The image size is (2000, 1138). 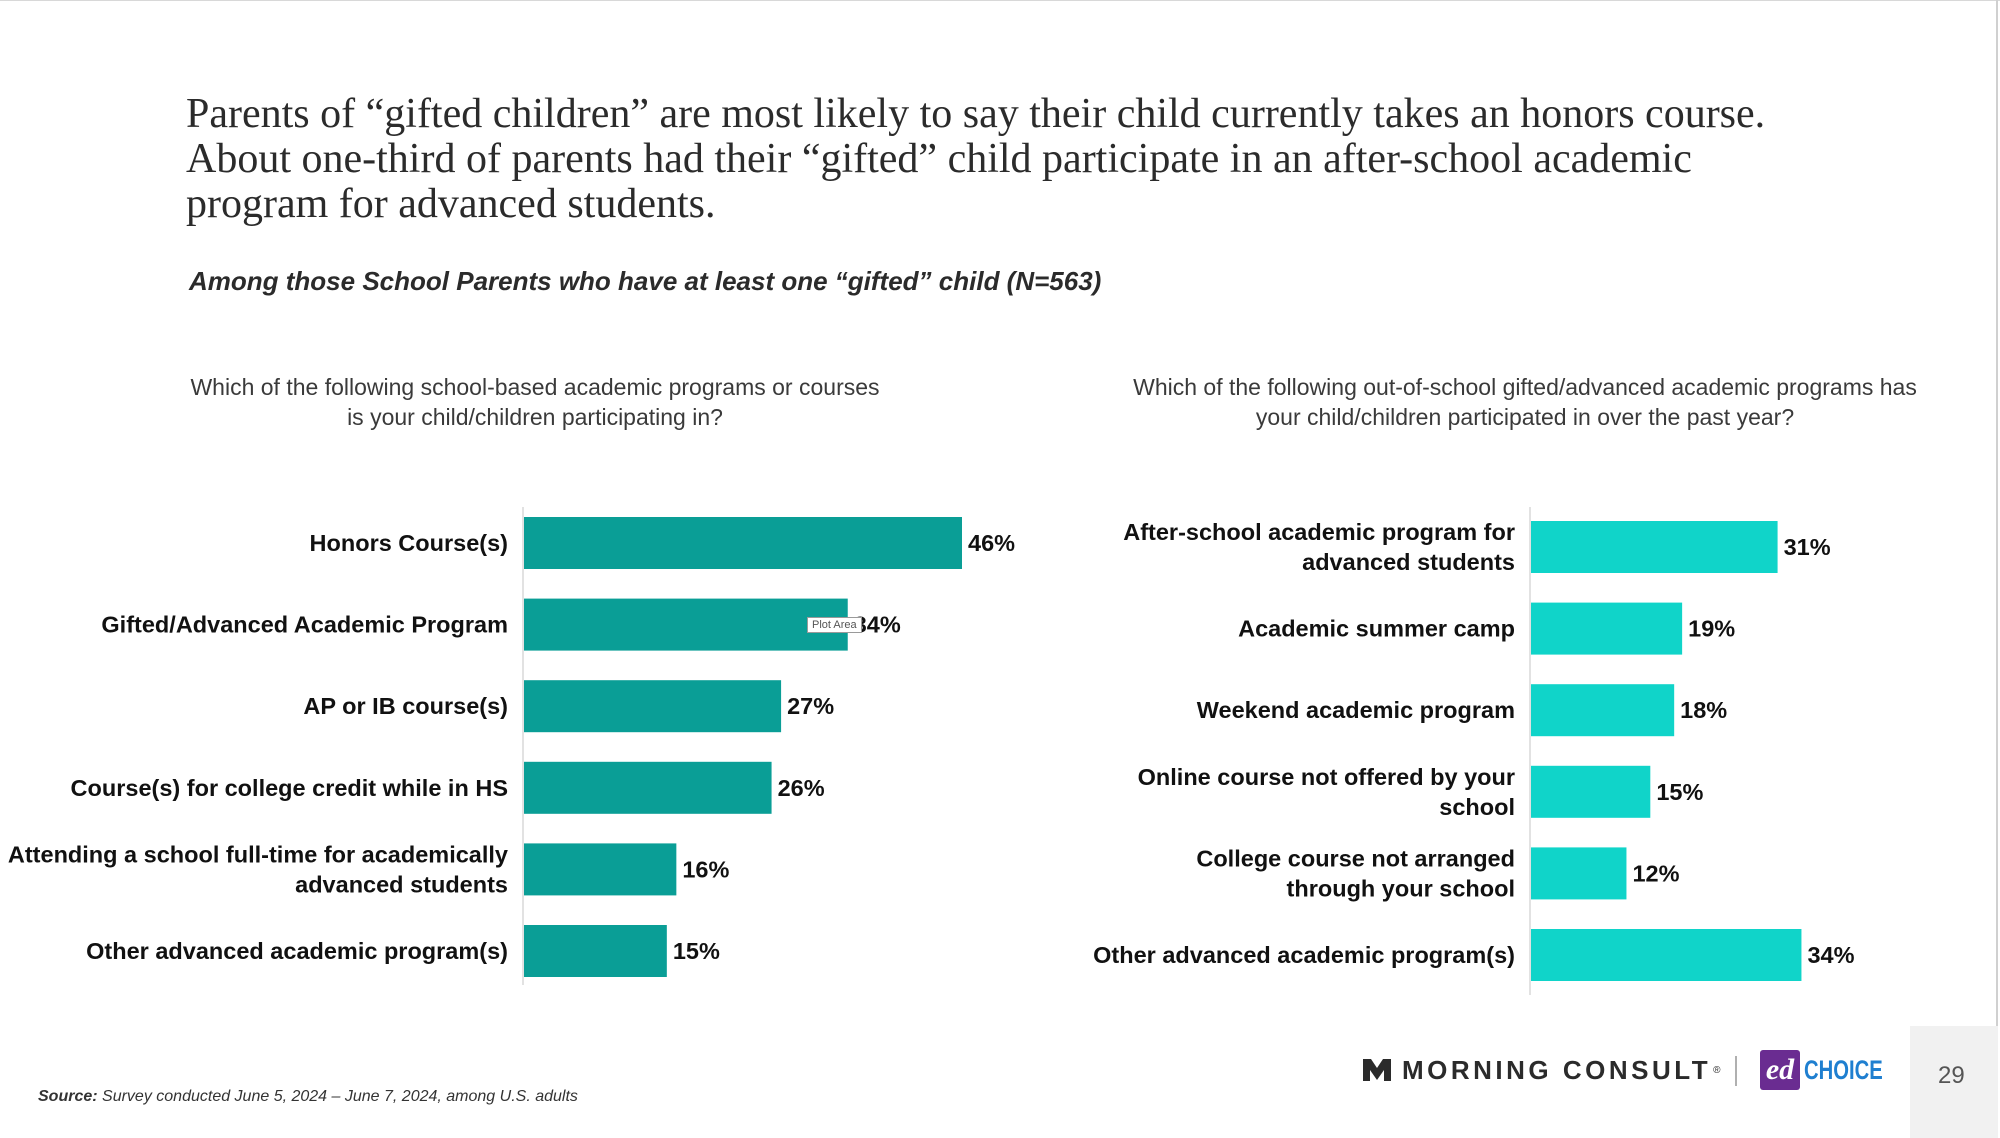 I want to click on source-key: Source:, so click(x=68, y=1096).